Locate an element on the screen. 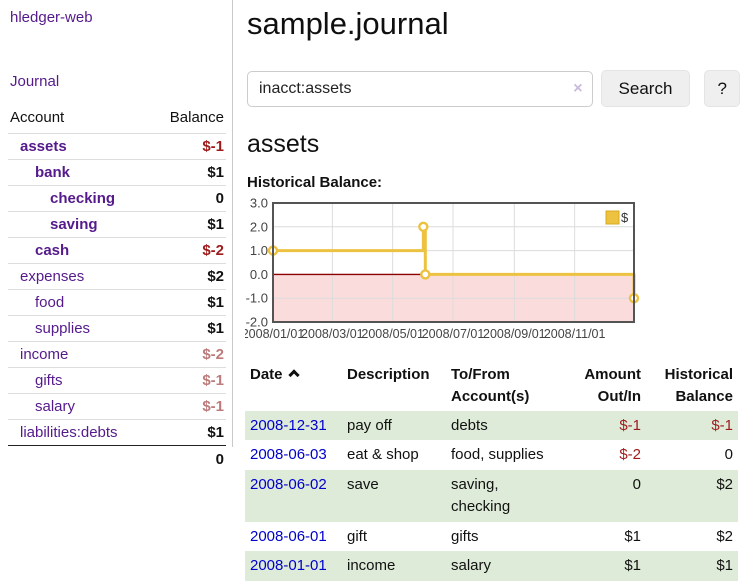 The image size is (742, 582). account-link: food is located at coordinates (50, 302).